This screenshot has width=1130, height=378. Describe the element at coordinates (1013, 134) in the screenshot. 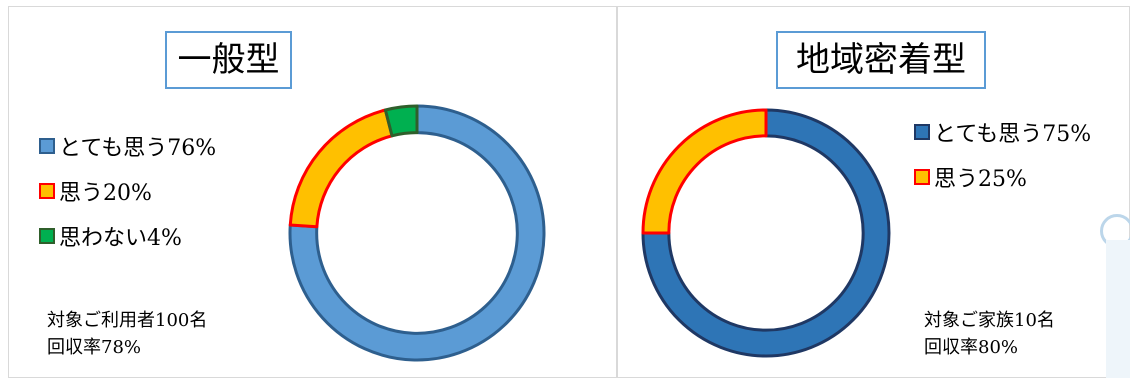

I see `legend-label: とても思う75%` at that location.